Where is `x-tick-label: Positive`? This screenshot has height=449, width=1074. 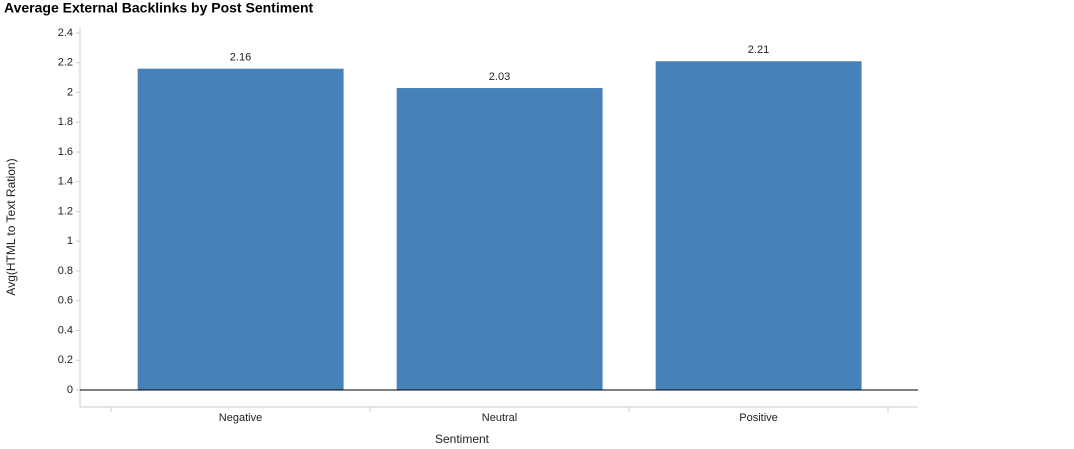
x-tick-label: Positive is located at coordinates (758, 418).